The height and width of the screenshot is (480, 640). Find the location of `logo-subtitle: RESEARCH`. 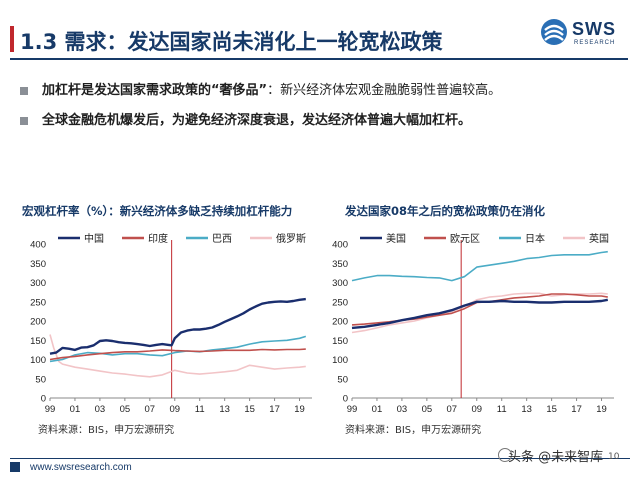

logo-subtitle: RESEARCH is located at coordinates (595, 43).